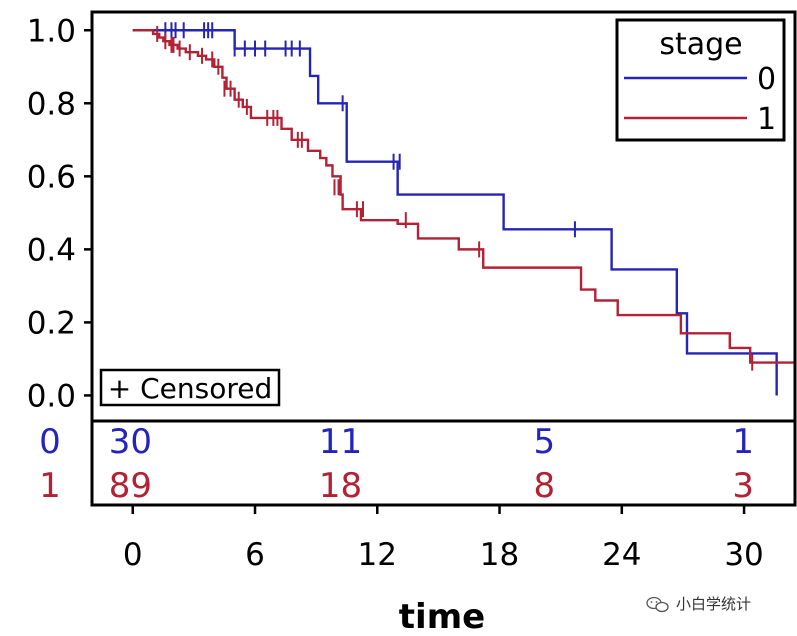 This screenshot has width=797, height=636. I want to click on risk-count: 1, so click(743, 442).